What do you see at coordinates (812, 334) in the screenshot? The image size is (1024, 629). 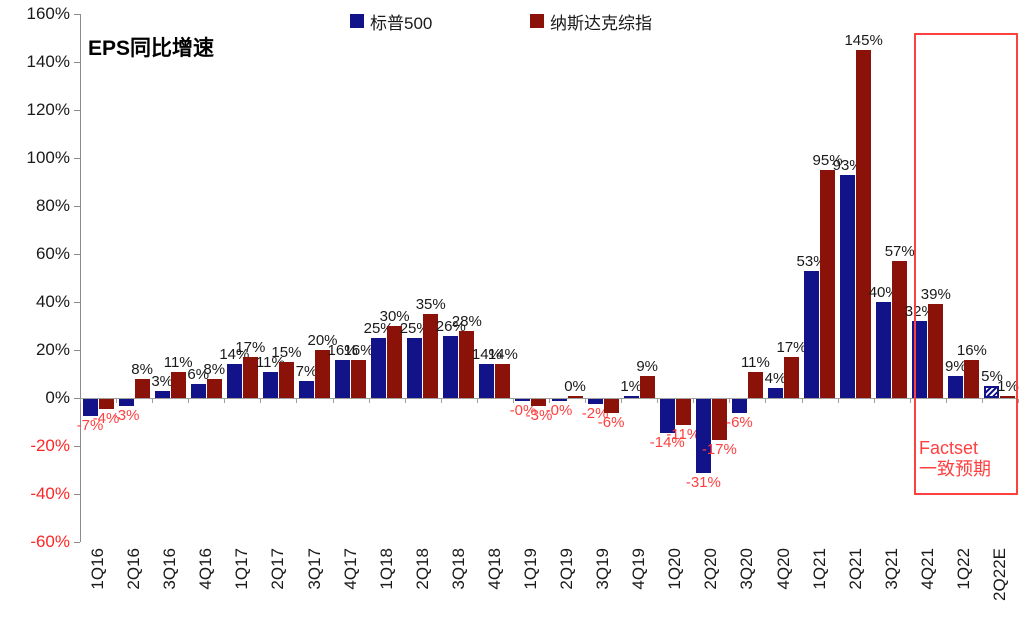 I see `bar-sp500-1Q21` at bounding box center [812, 334].